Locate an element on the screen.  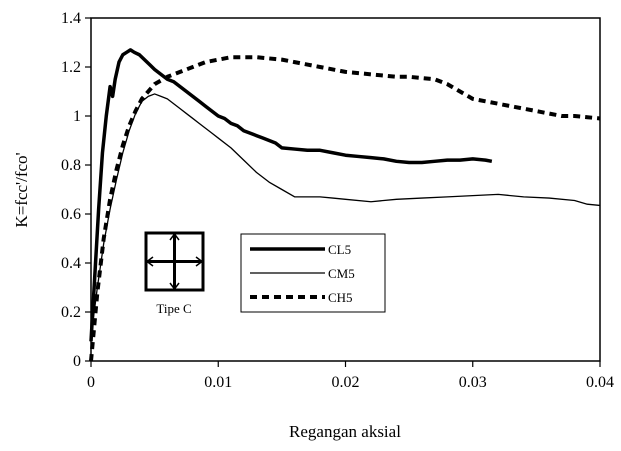
x-tick-label: 0.02 is located at coordinates (346, 382).